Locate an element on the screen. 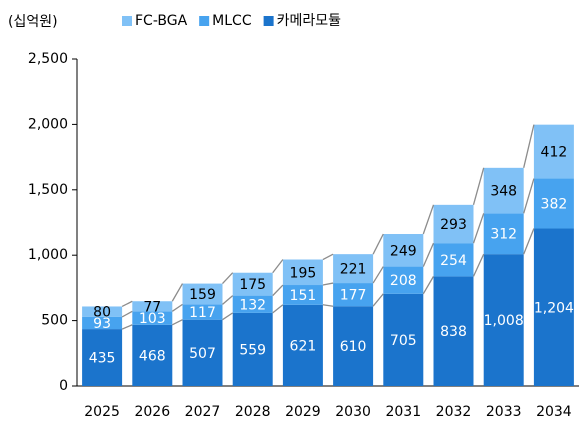 This screenshot has width=579, height=425. data-label: 610 is located at coordinates (353, 347).